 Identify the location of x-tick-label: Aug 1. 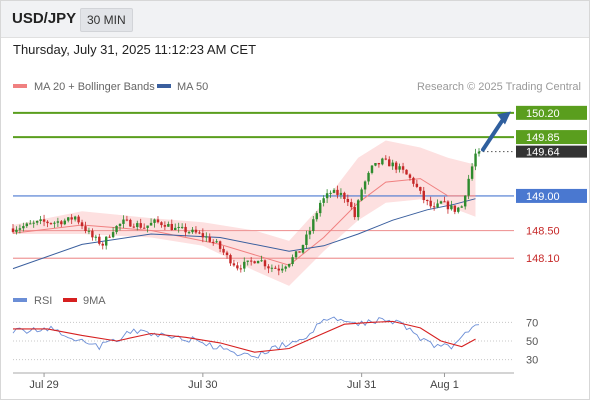
(444, 385).